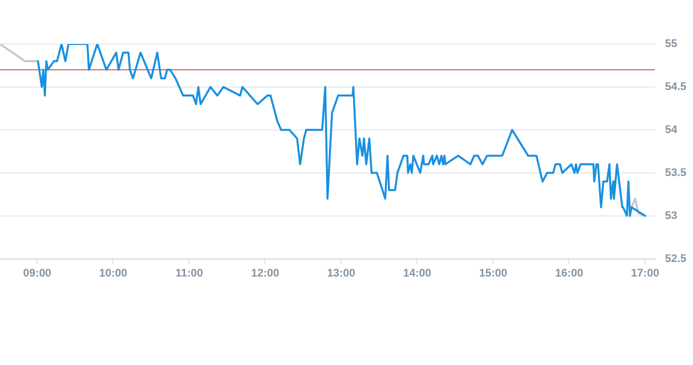  I want to click on y-tick-label: 54.5, so click(675, 86).